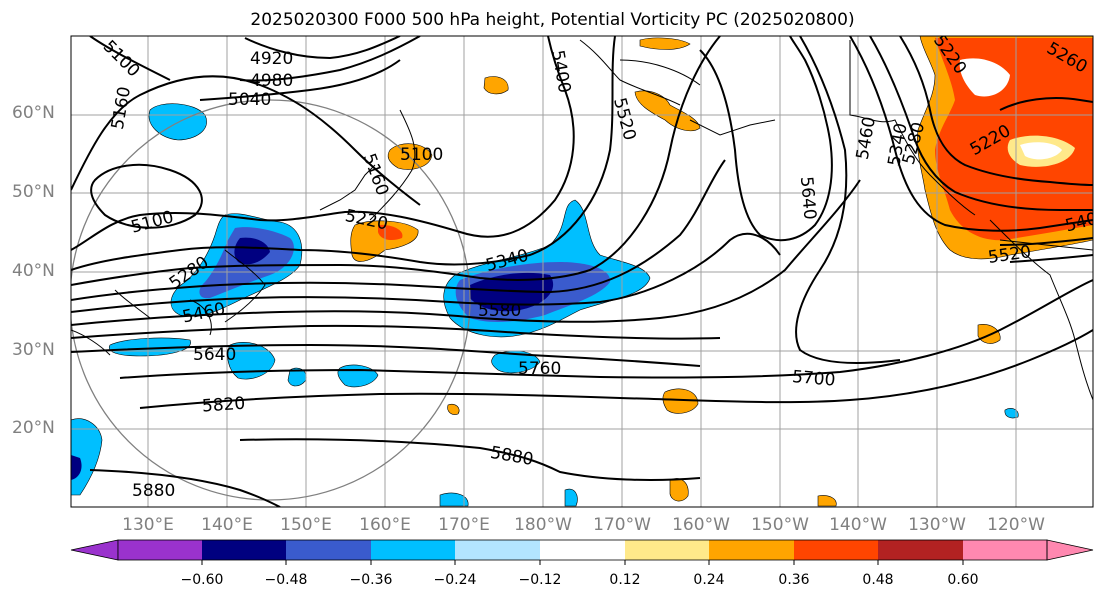 This screenshot has height=601, width=1105. Describe the element at coordinates (701, 525) in the screenshot. I see `lon-label: 160°W` at that location.